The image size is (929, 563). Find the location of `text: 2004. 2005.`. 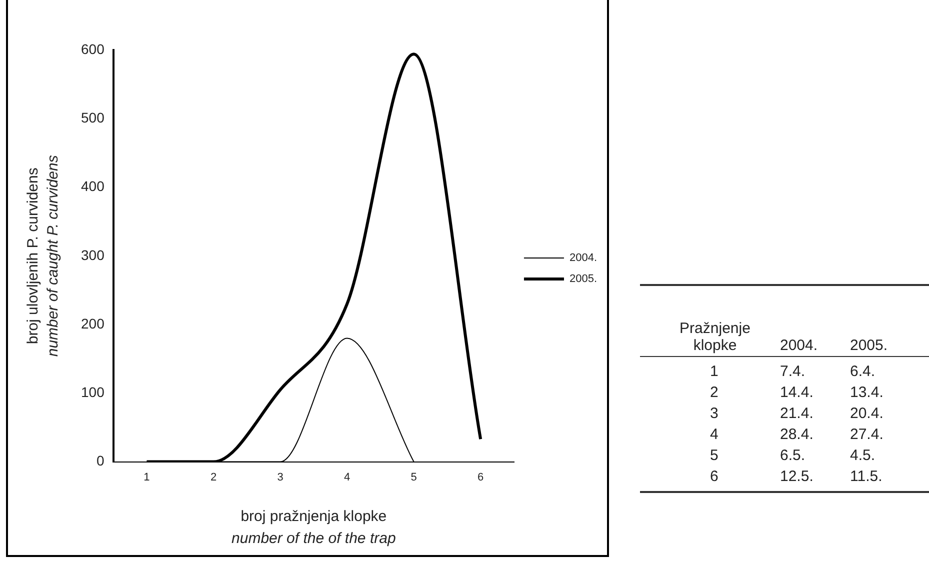

text: 2004. 2005. is located at coordinates (834, 345).